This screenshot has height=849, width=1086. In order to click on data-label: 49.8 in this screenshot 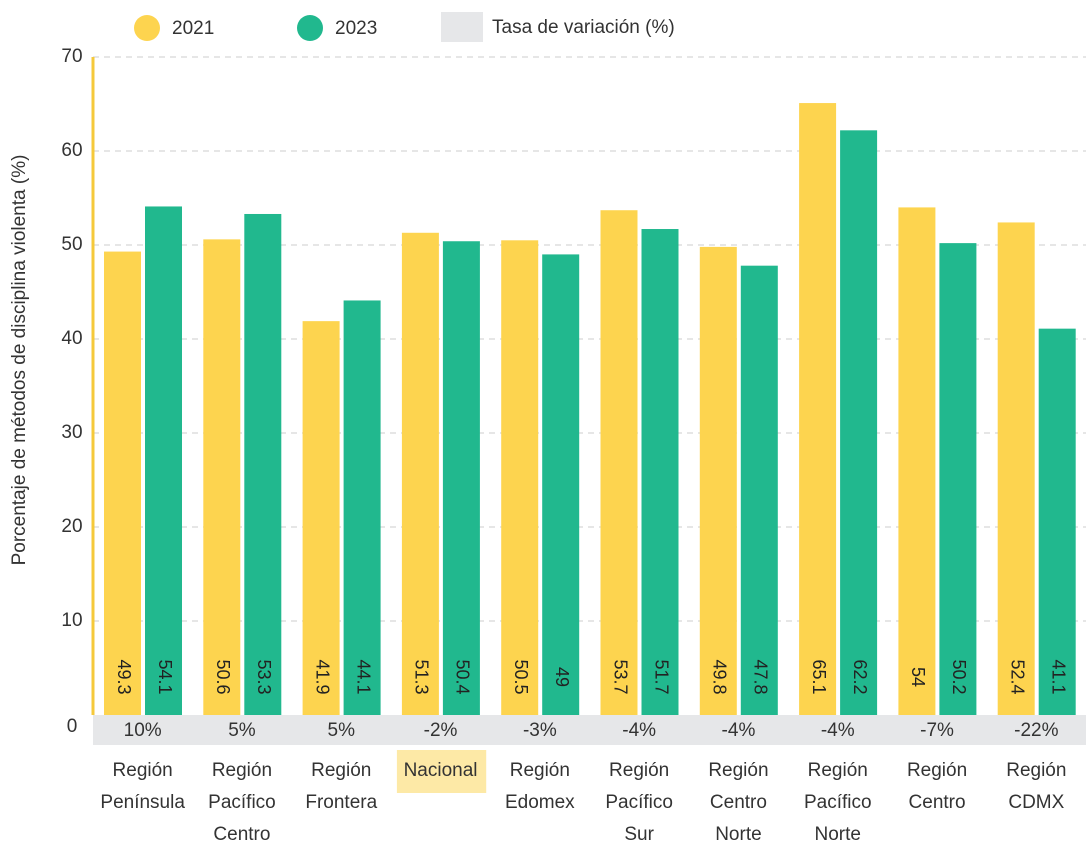, I will do `click(720, 676)`.